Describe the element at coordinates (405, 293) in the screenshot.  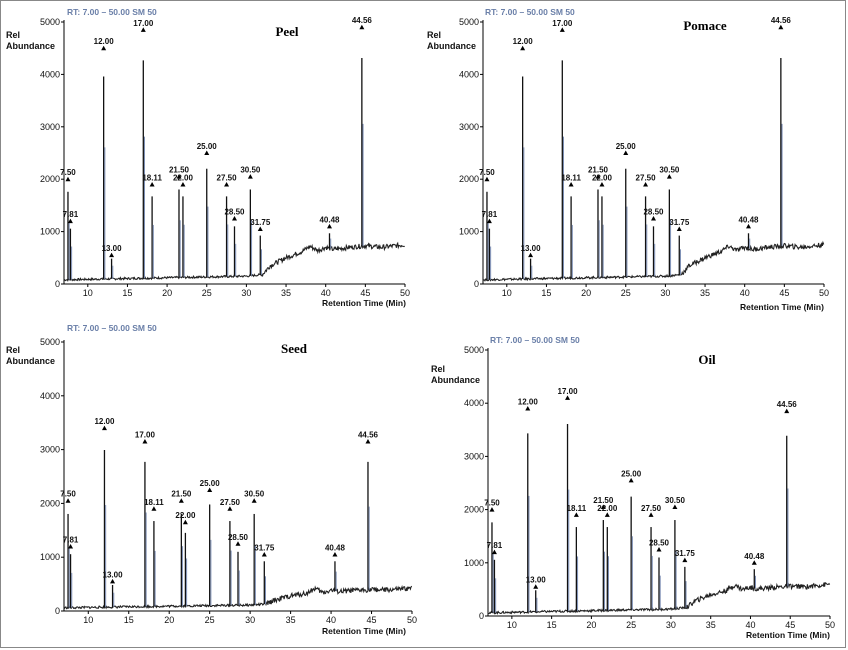
I see `x-tick-label: 50` at that location.